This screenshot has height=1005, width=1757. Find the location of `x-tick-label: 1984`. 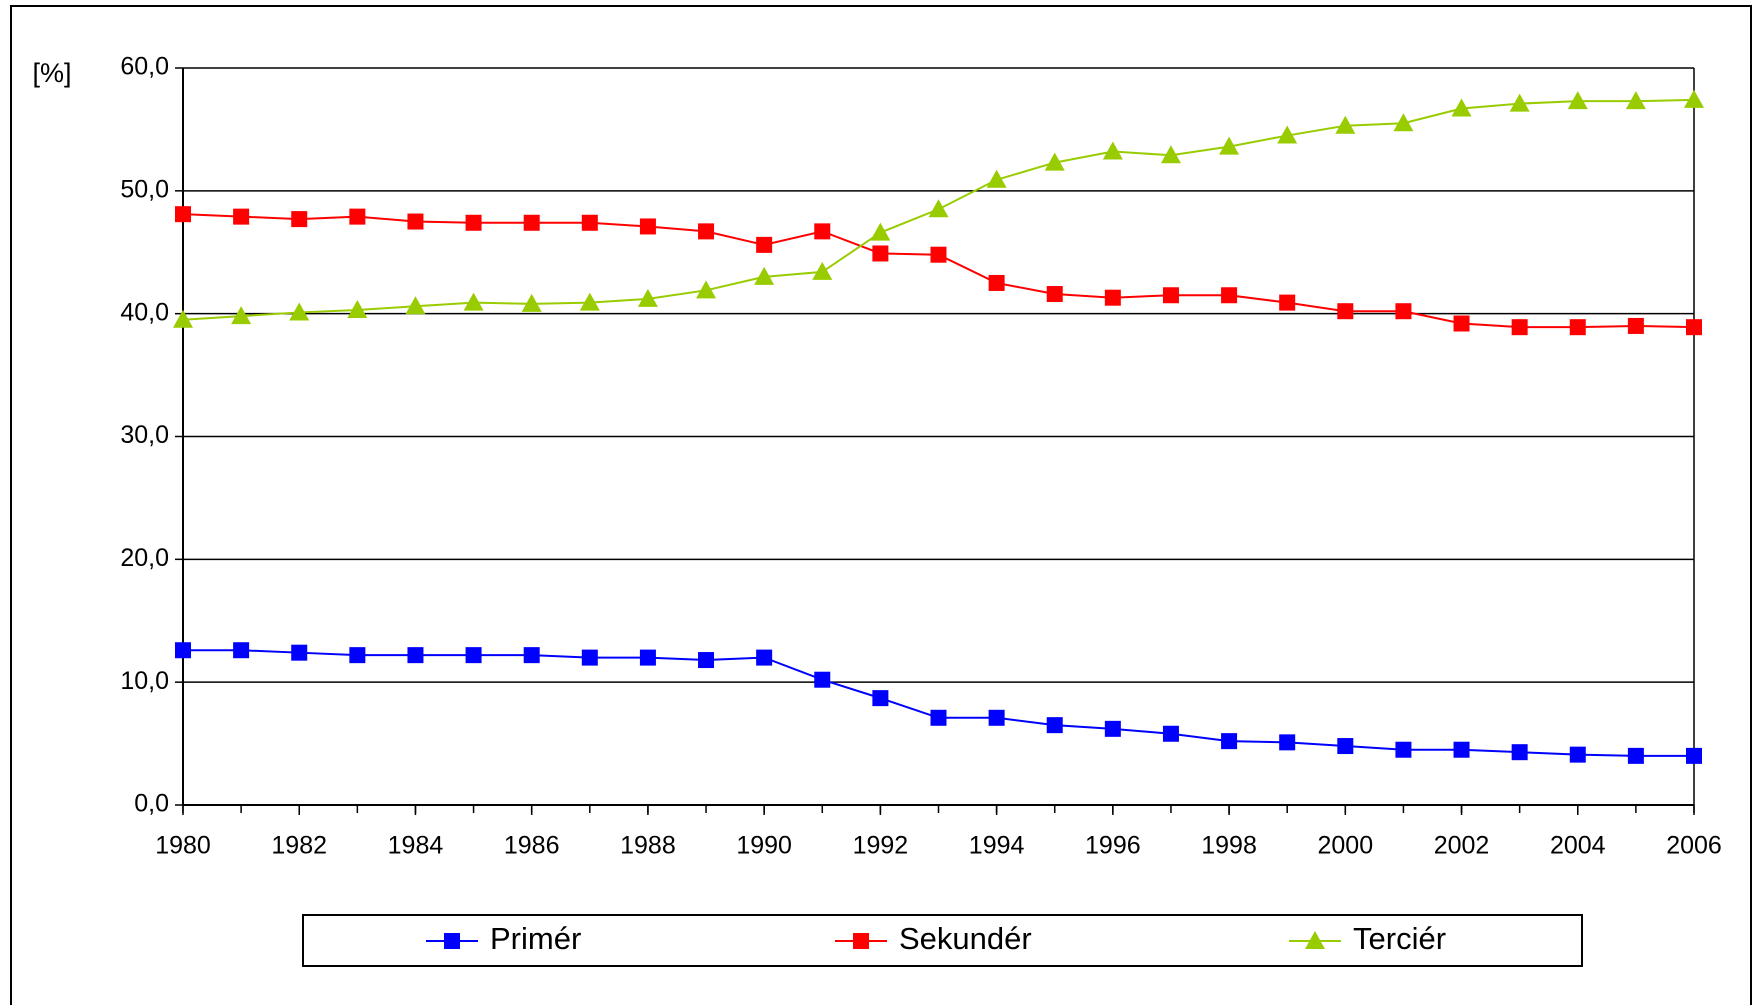

x-tick-label: 1984 is located at coordinates (416, 846).